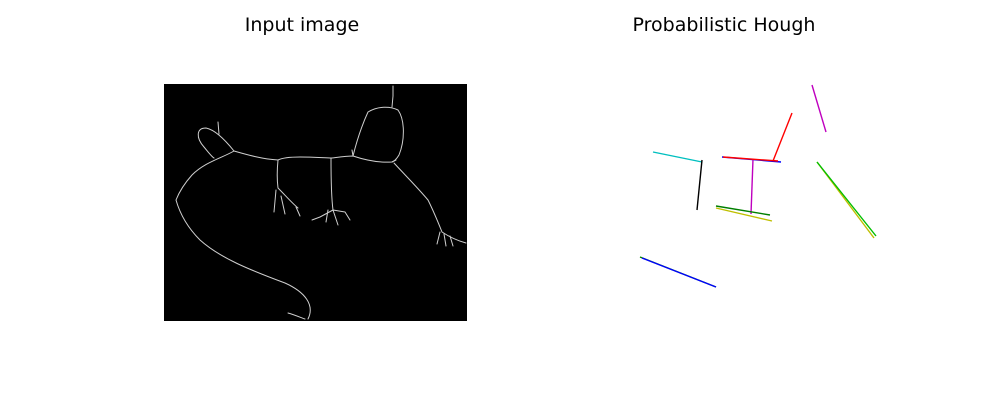  Describe the element at coordinates (218, 128) in the screenshot. I see `edge-ear-spike` at that location.